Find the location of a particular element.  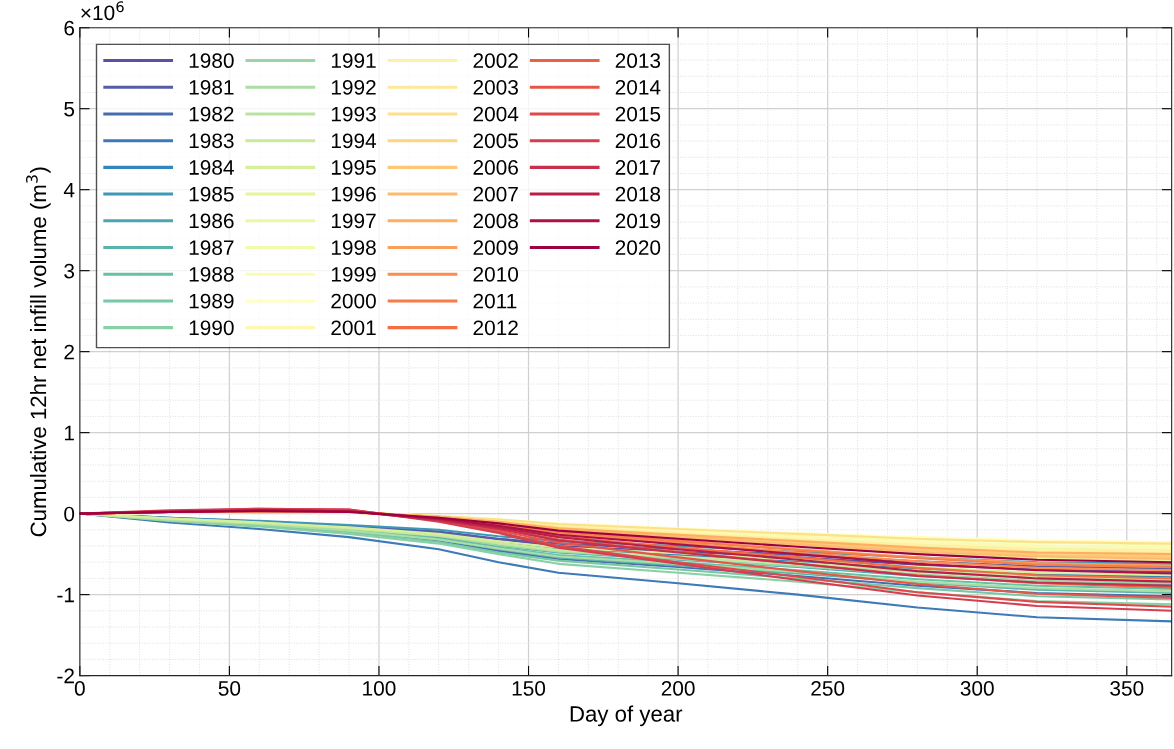

legend-label: 1998 is located at coordinates (353, 247).